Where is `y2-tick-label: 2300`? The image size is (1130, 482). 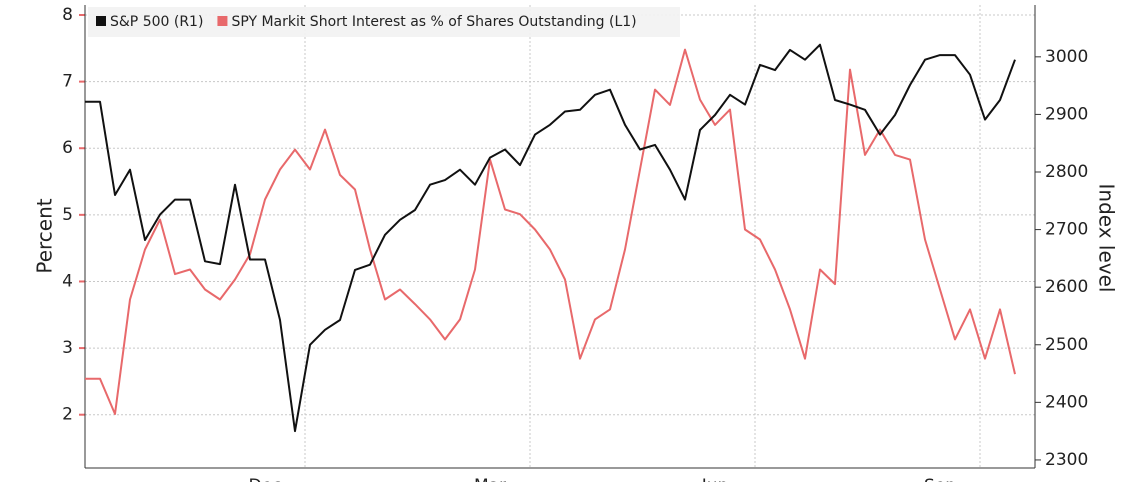
y2-tick-label: 2300 is located at coordinates (1066, 460).